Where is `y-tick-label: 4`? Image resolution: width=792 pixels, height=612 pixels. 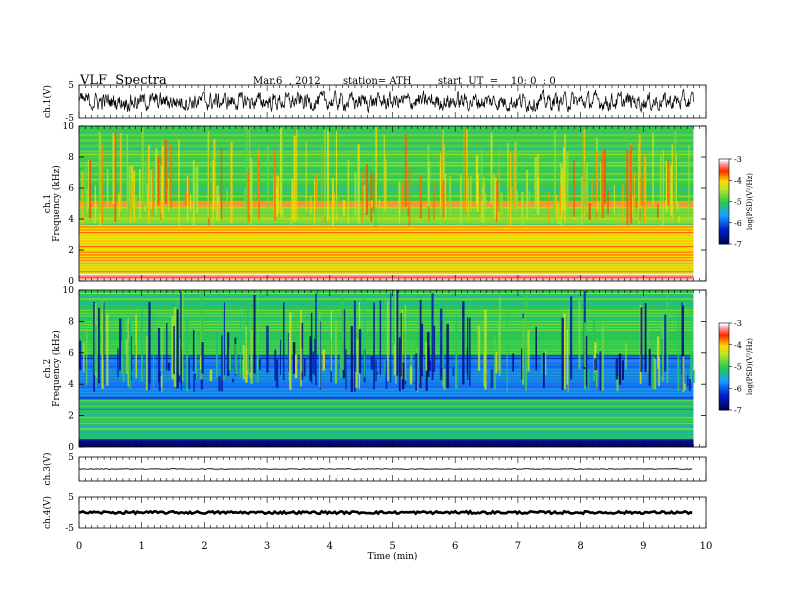
y-tick-label: 4 is located at coordinates (71, 385).